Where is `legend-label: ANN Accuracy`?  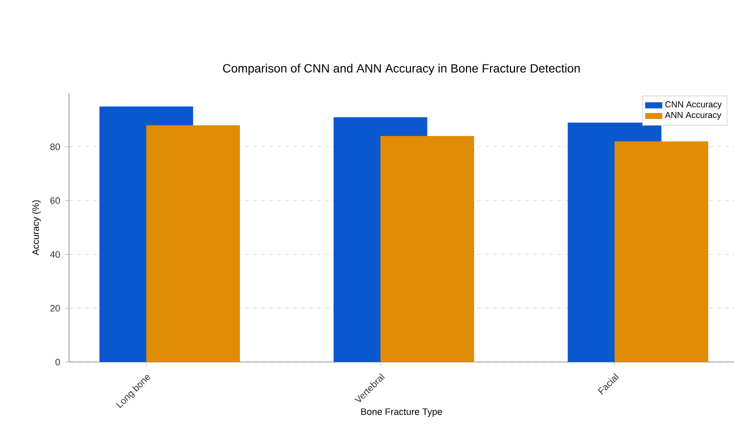 legend-label: ANN Accuracy is located at coordinates (693, 116).